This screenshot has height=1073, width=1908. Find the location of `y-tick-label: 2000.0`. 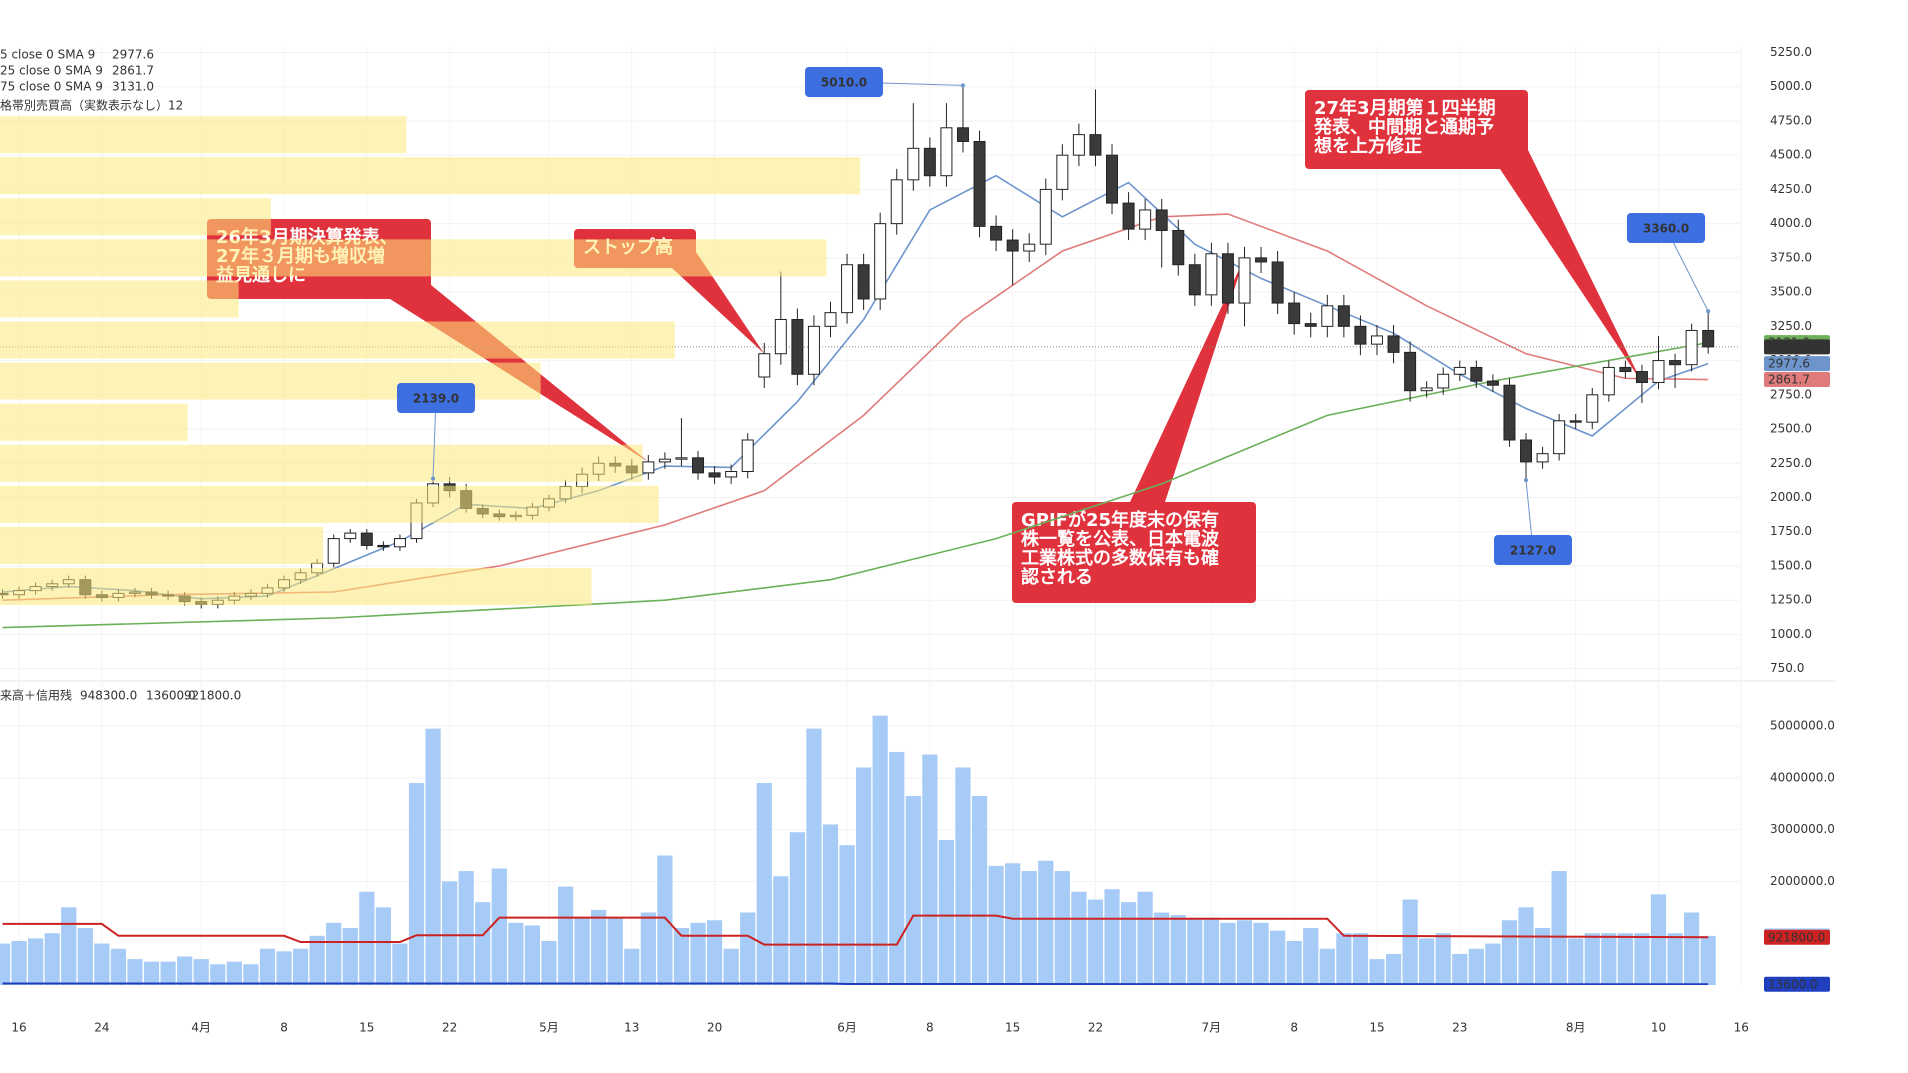

y-tick-label: 2000.0 is located at coordinates (1791, 497).